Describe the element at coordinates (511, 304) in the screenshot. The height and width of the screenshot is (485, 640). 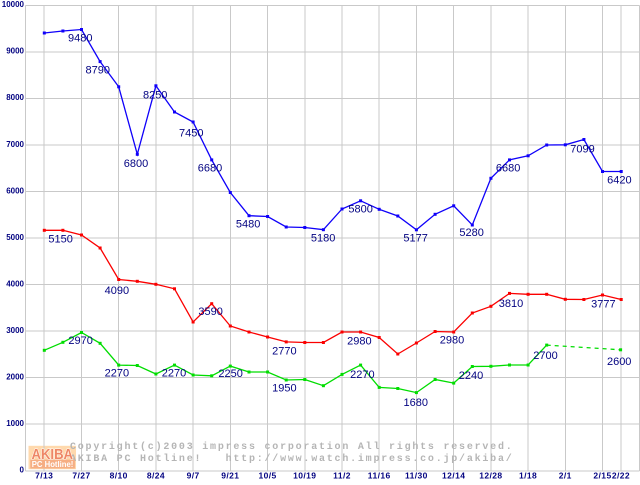
I see `svg-text: 3810` at that location.